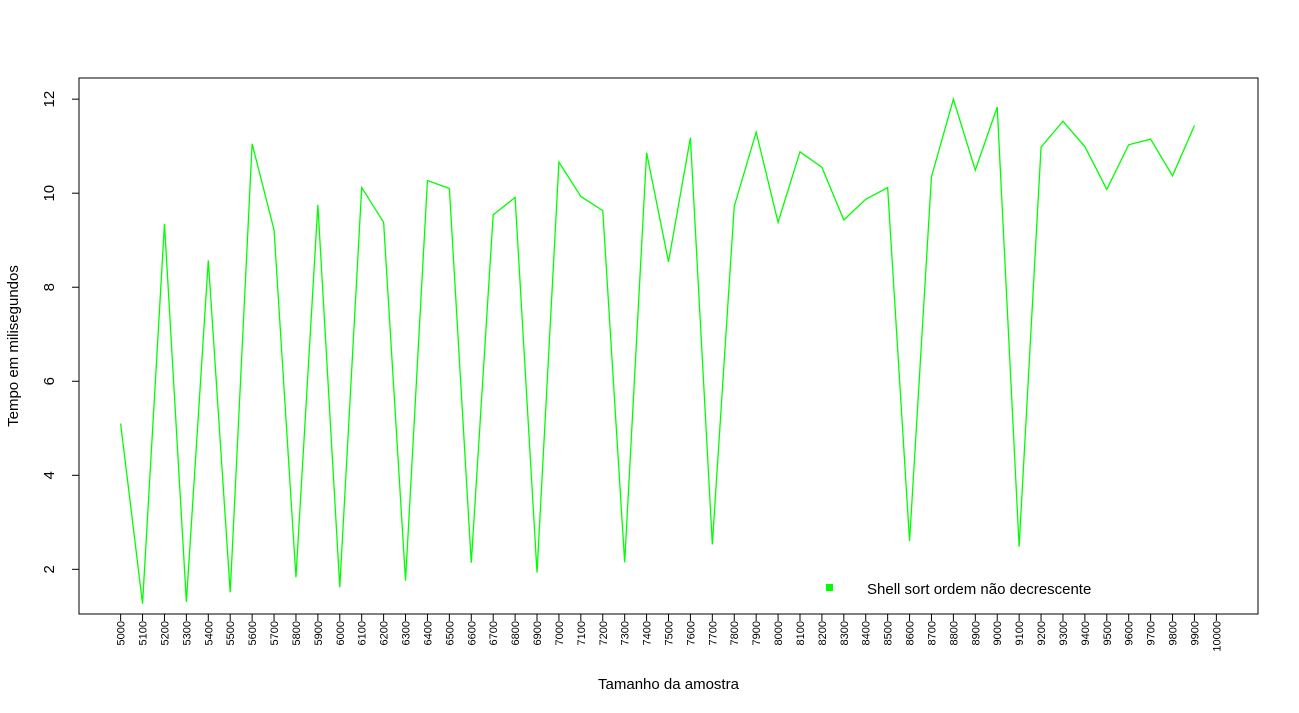 Image resolution: width=1299 pixels, height=713 pixels. Describe the element at coordinates (428, 633) in the screenshot. I see `x-tick-label: 6400` at that location.